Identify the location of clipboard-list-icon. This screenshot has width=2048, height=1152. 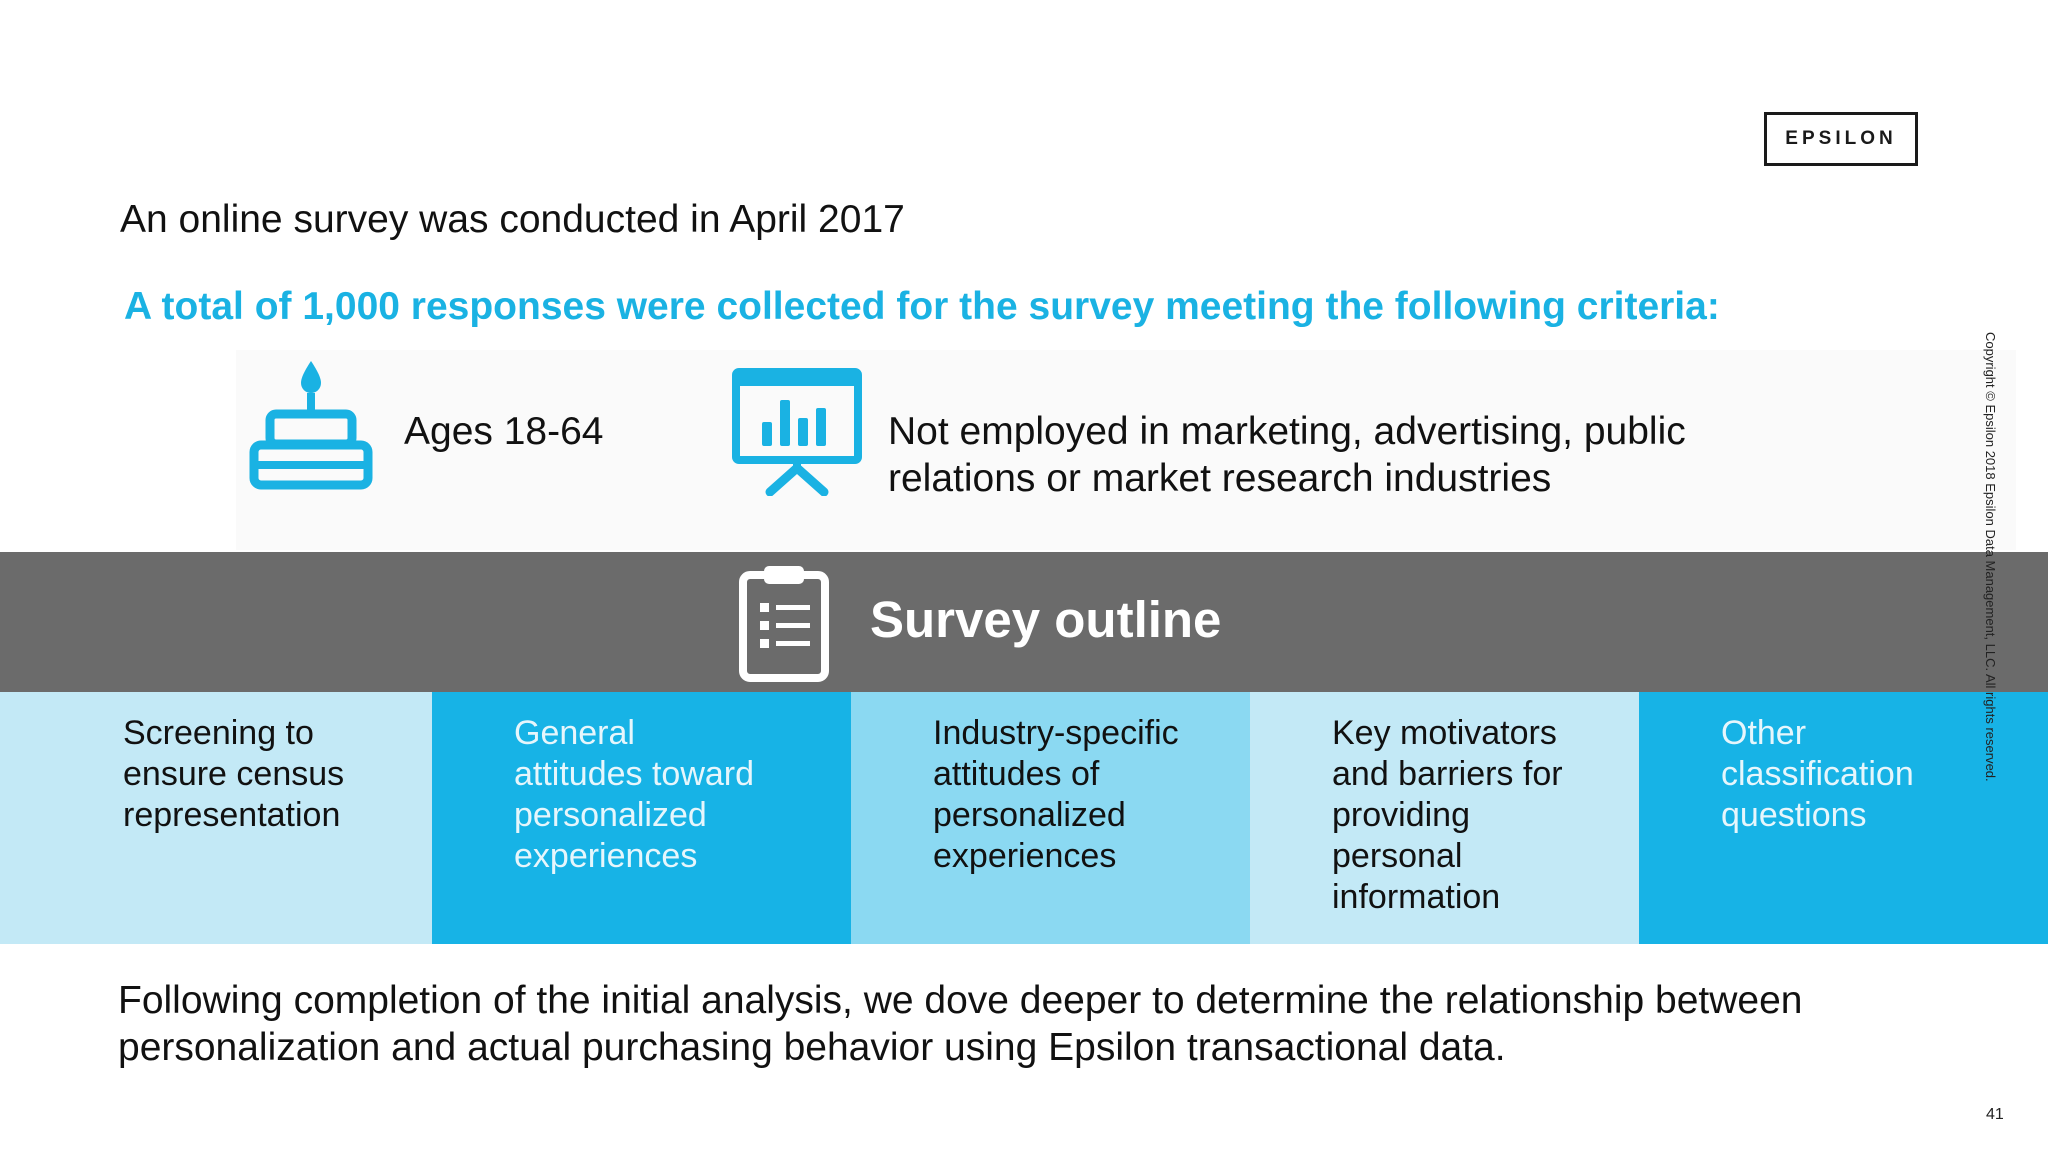
(784, 625).